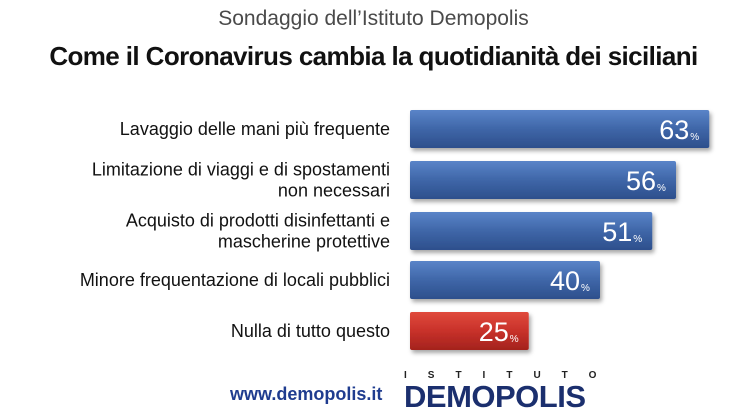 The height and width of the screenshot is (420, 747). Describe the element at coordinates (241, 170) in the screenshot. I see `category-label-1-line-0: Limitazione di viaggi e di spostamenti` at that location.